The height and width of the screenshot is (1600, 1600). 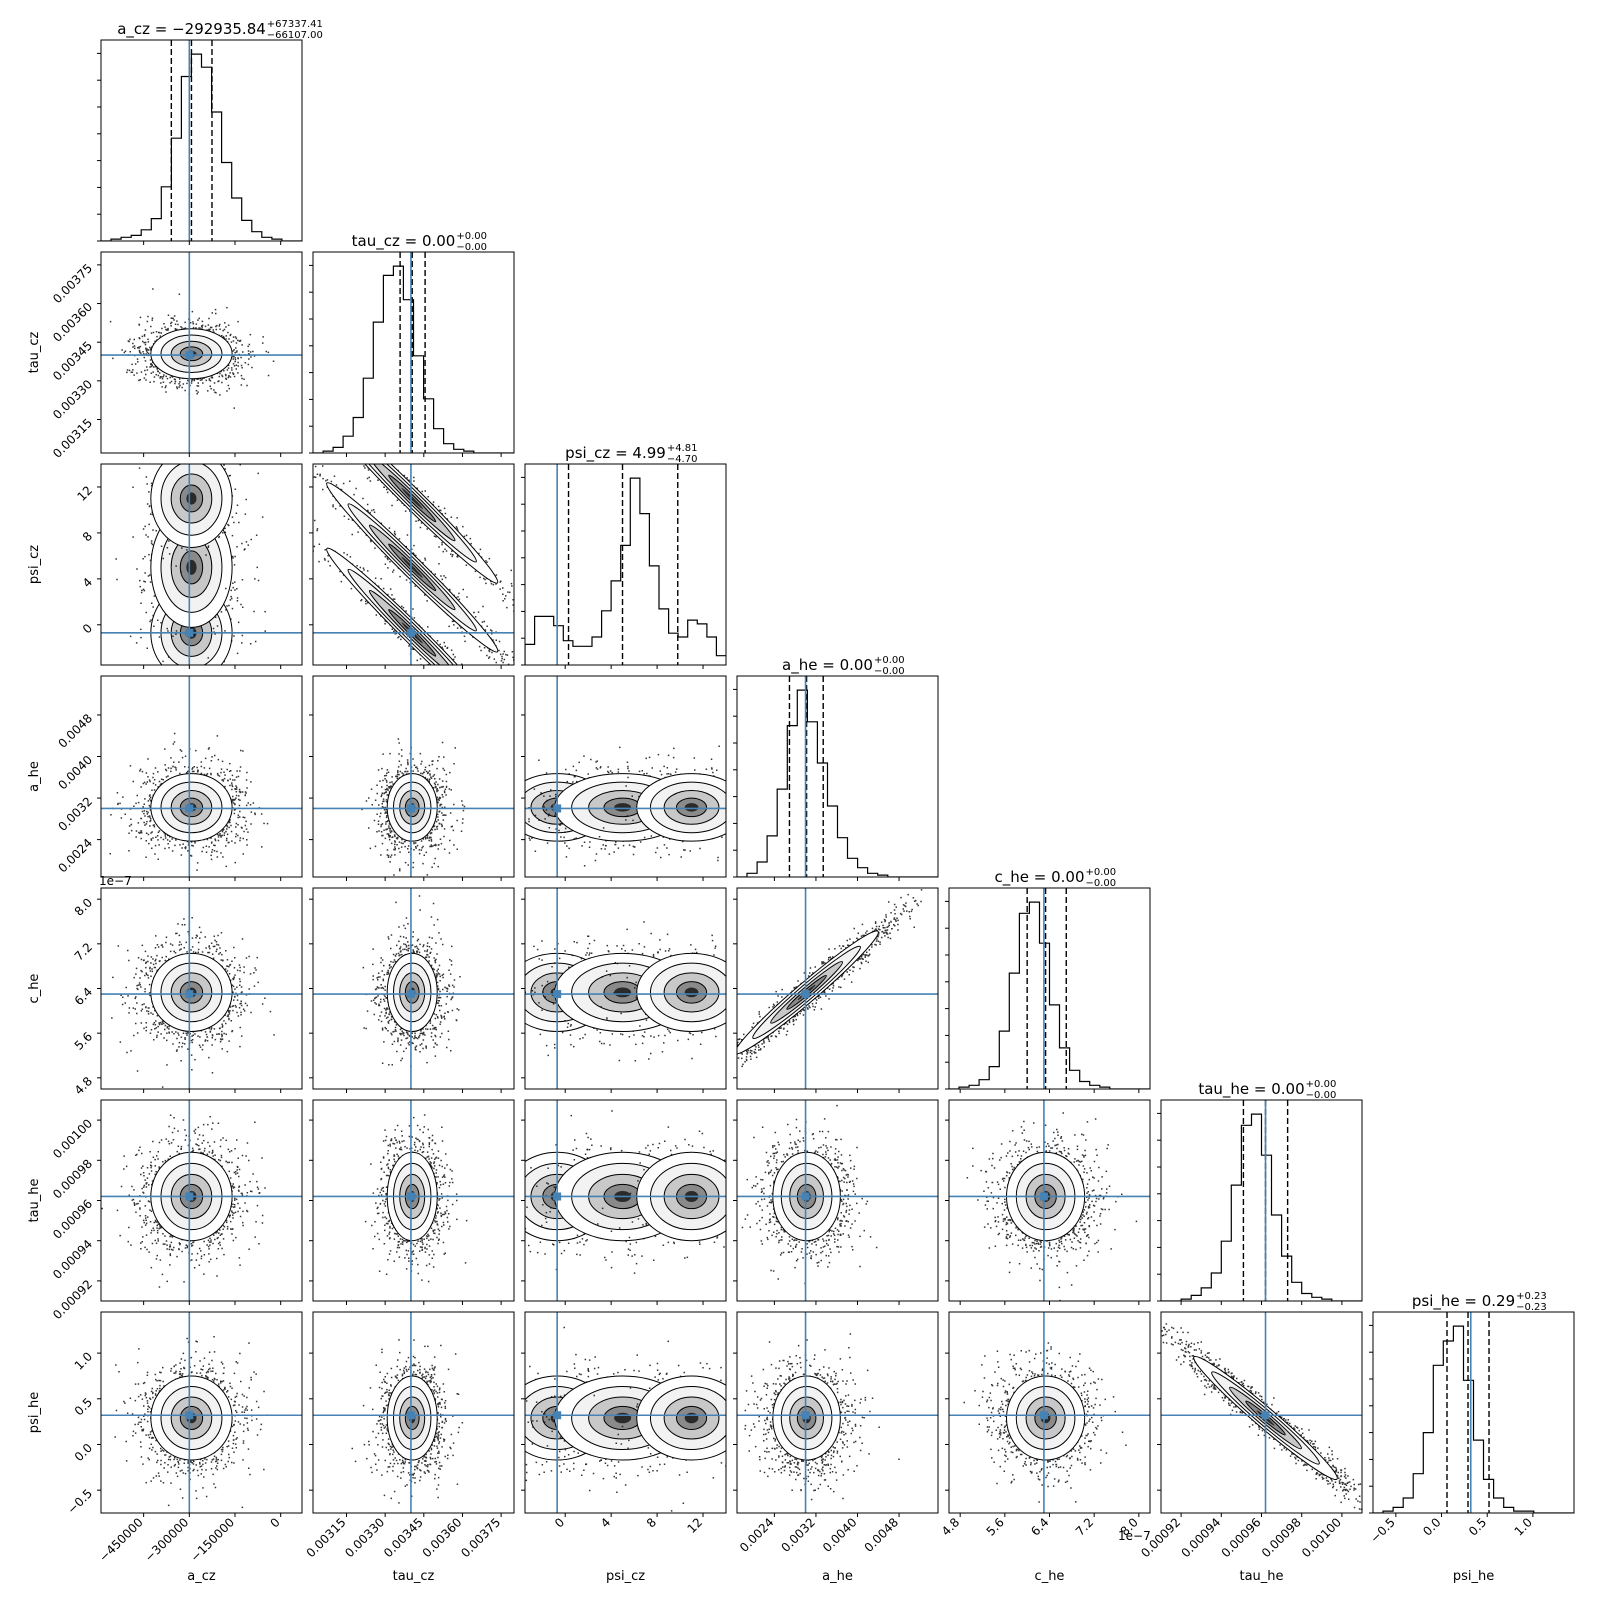 What do you see at coordinates (837, 776) in the screenshot?
I see `marginal-a_he` at bounding box center [837, 776].